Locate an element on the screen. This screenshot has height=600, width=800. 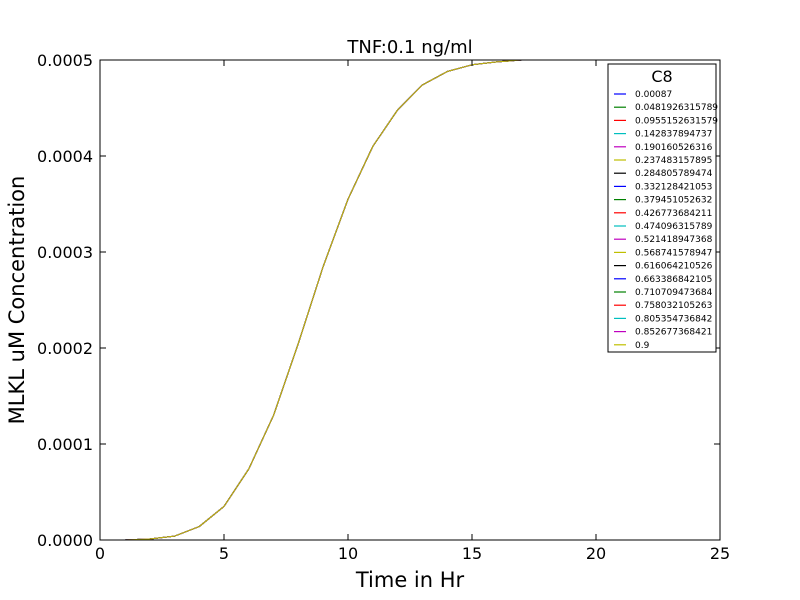
legend-entry: 0.663386842105 is located at coordinates (663, 280).